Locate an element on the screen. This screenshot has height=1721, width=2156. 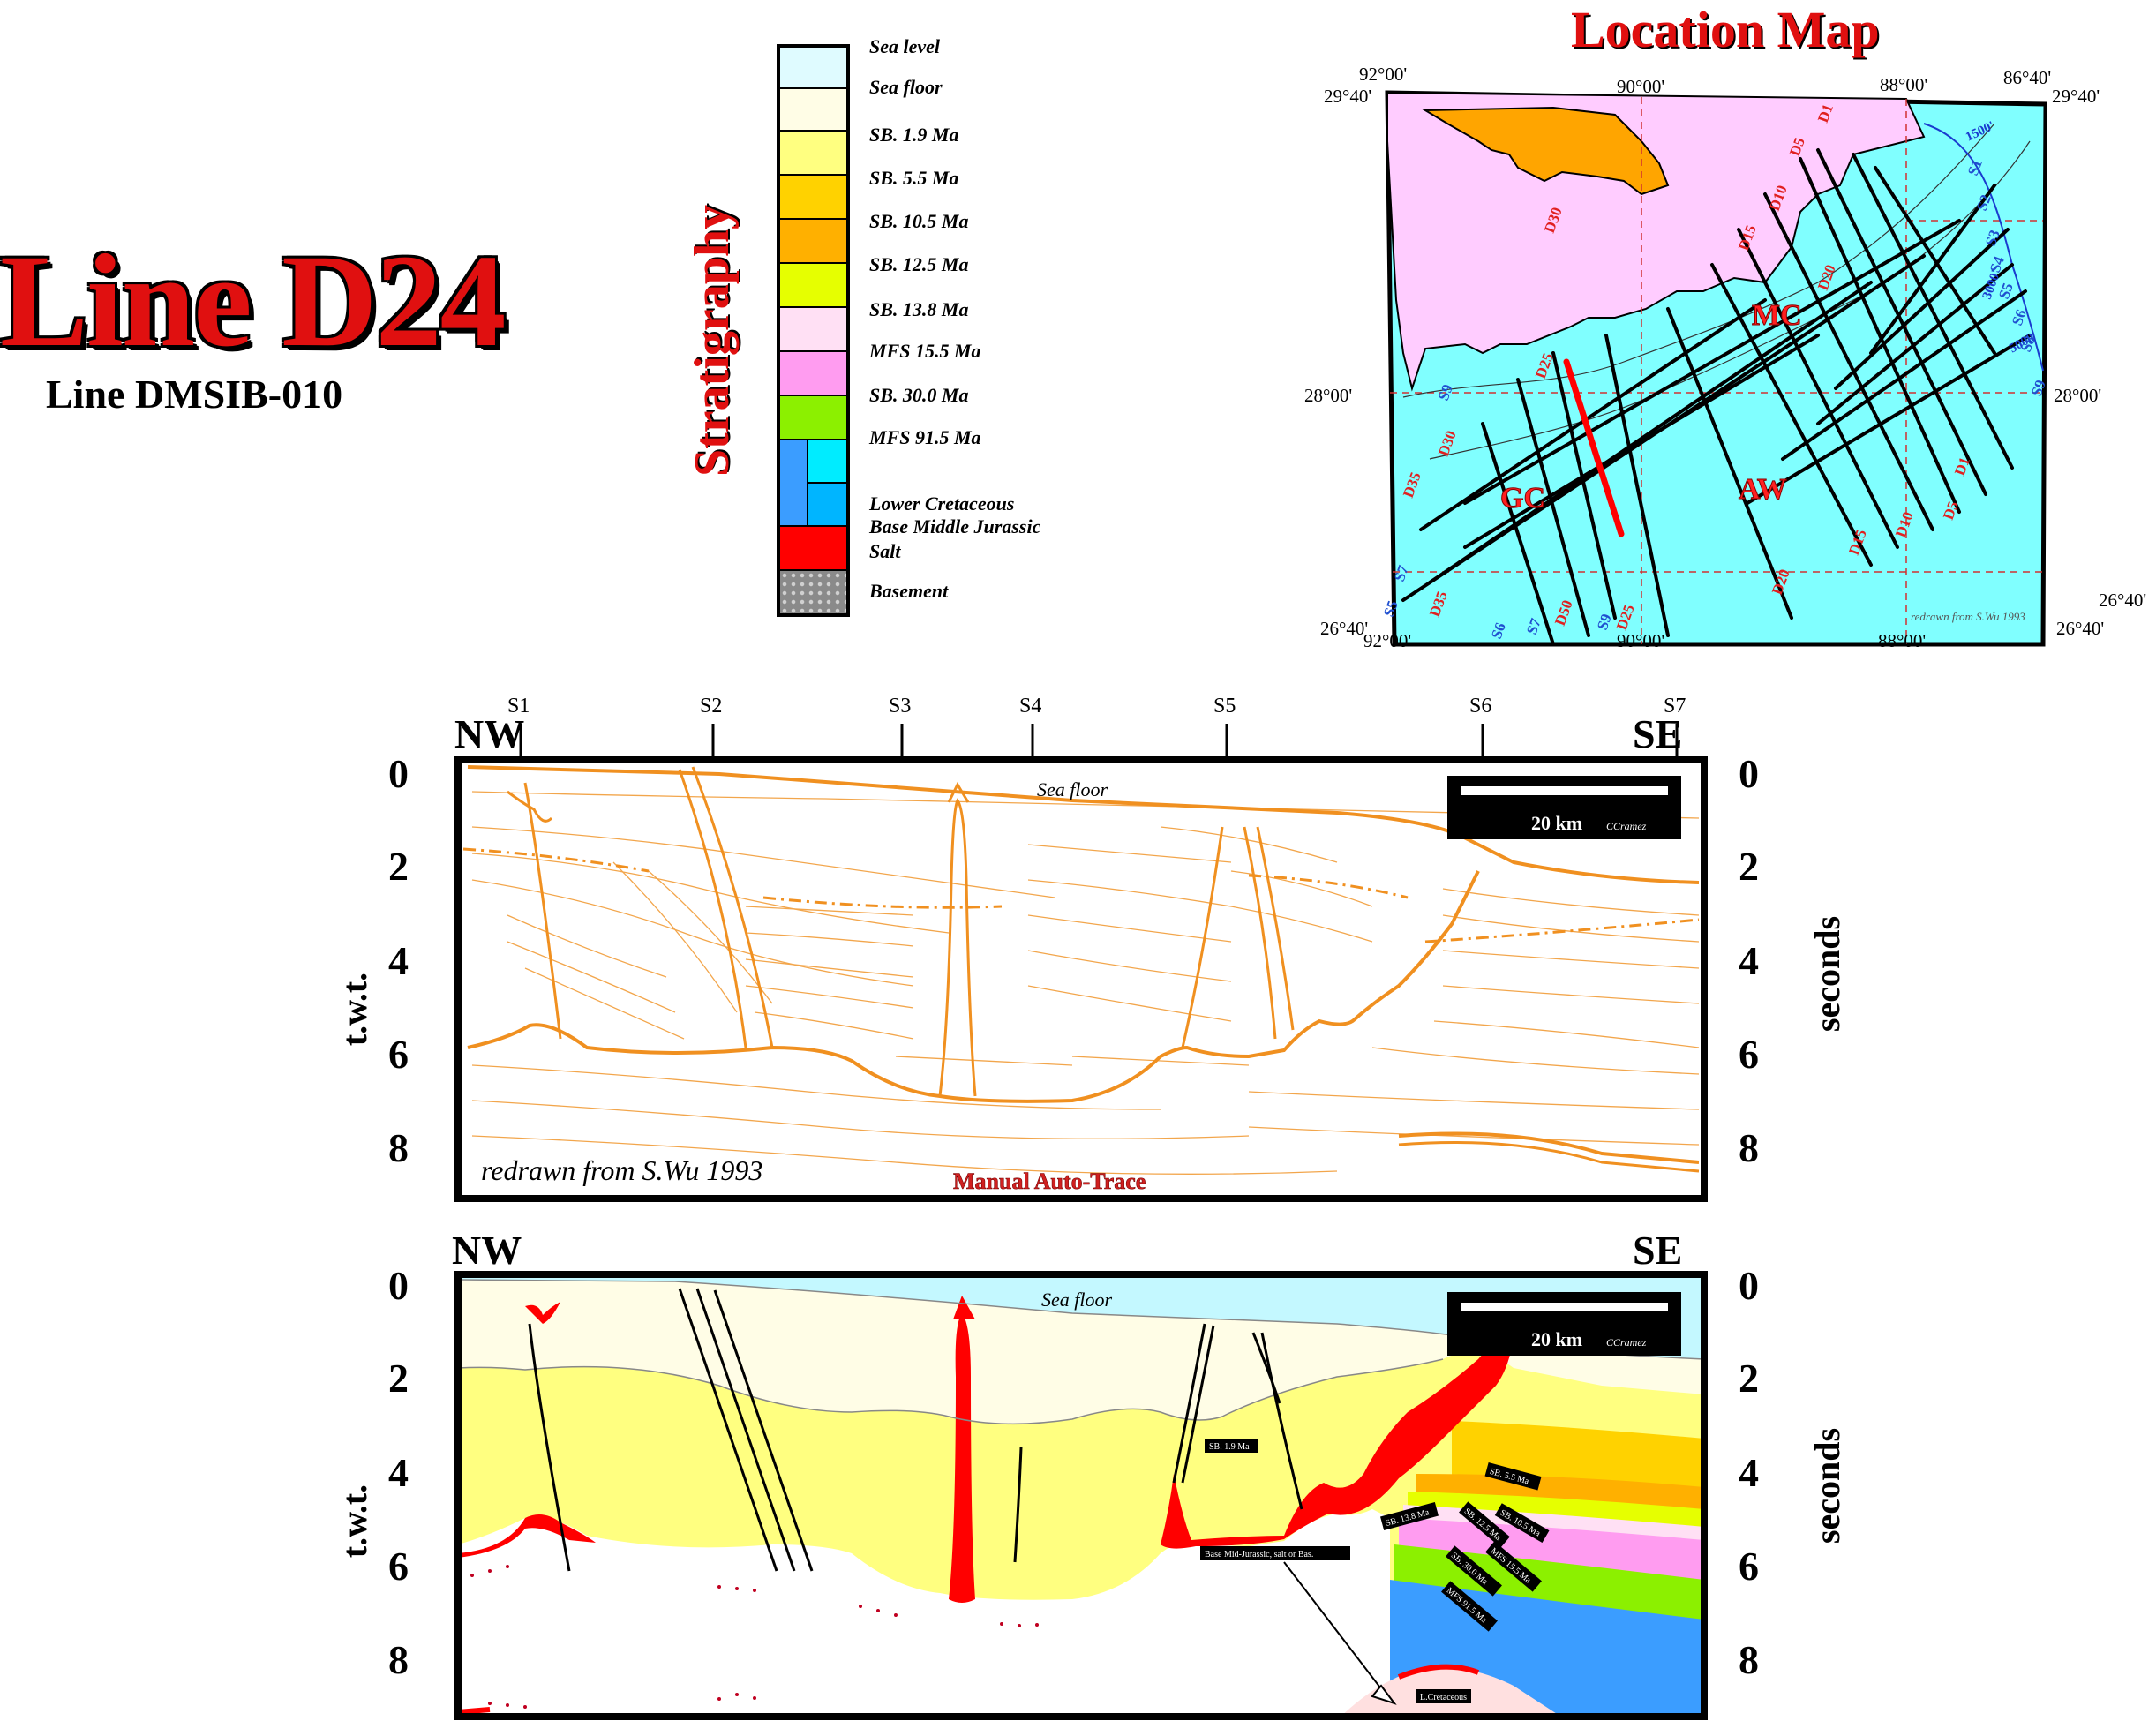
y-tick-b-4: 4 is located at coordinates (399, 1472).